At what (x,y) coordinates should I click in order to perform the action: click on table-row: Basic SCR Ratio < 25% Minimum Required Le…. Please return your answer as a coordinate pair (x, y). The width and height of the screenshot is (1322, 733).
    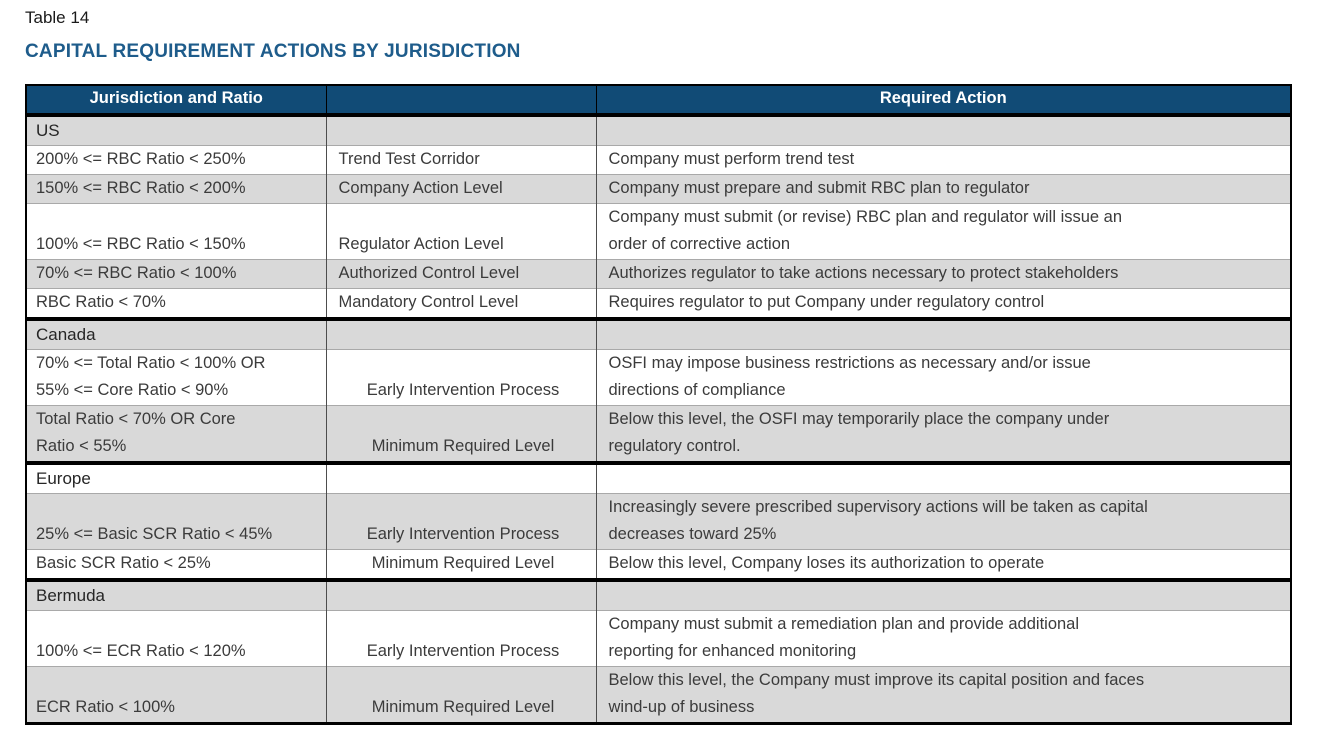
    Looking at the image, I should click on (658, 564).